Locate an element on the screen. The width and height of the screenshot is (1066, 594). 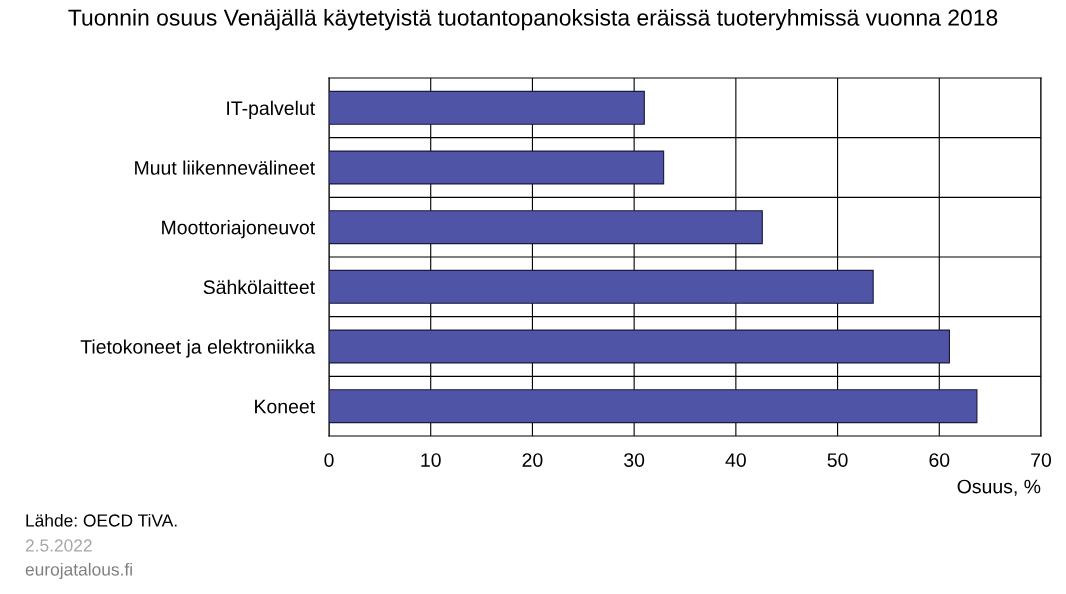
x-tick-label: 60 is located at coordinates (939, 460).